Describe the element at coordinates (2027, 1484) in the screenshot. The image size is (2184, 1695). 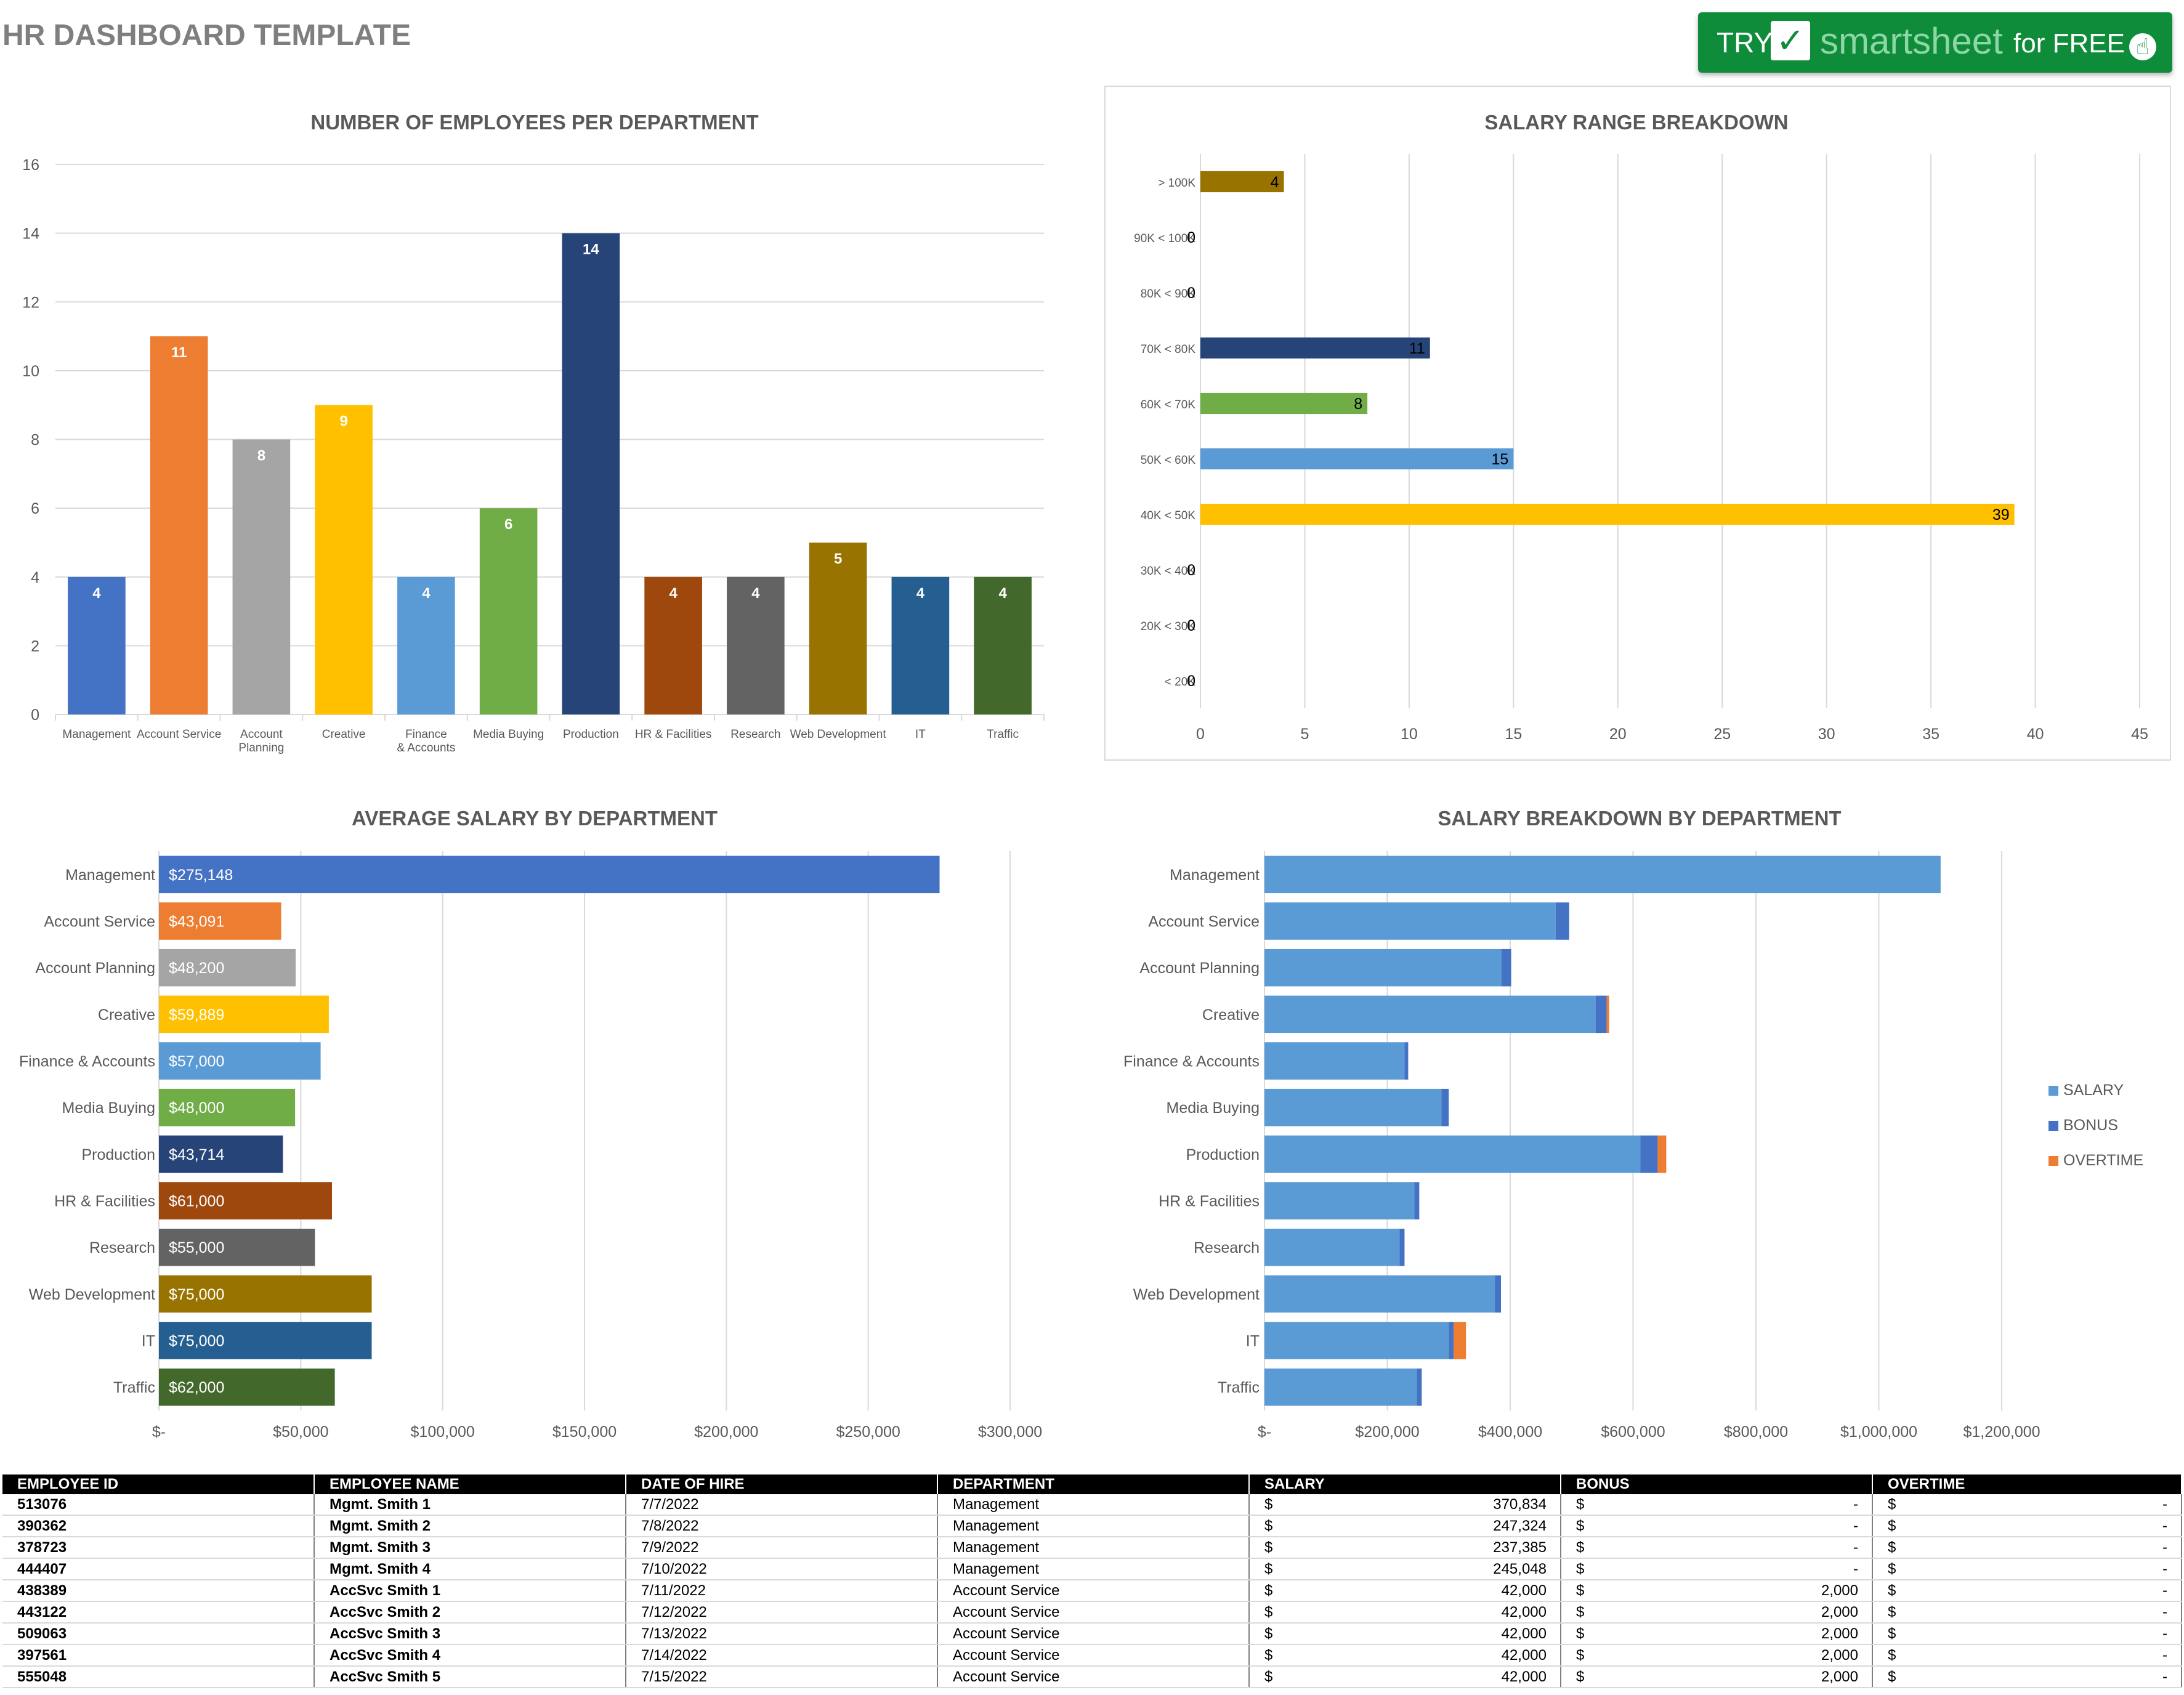
I see `col-overtime: OVERTIME` at that location.